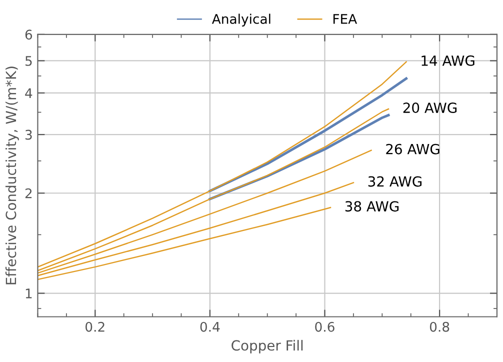 The image size is (503, 362). What do you see at coordinates (95, 327) in the screenshot?
I see `x-tick-label: 0.2` at bounding box center [95, 327].